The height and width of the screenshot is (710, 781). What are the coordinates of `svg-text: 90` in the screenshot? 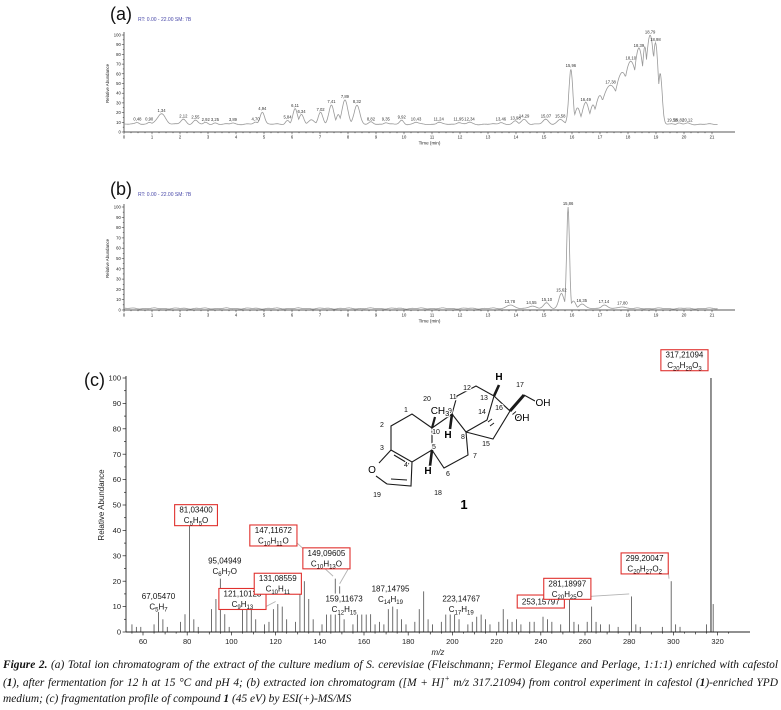 It's located at (117, 403).